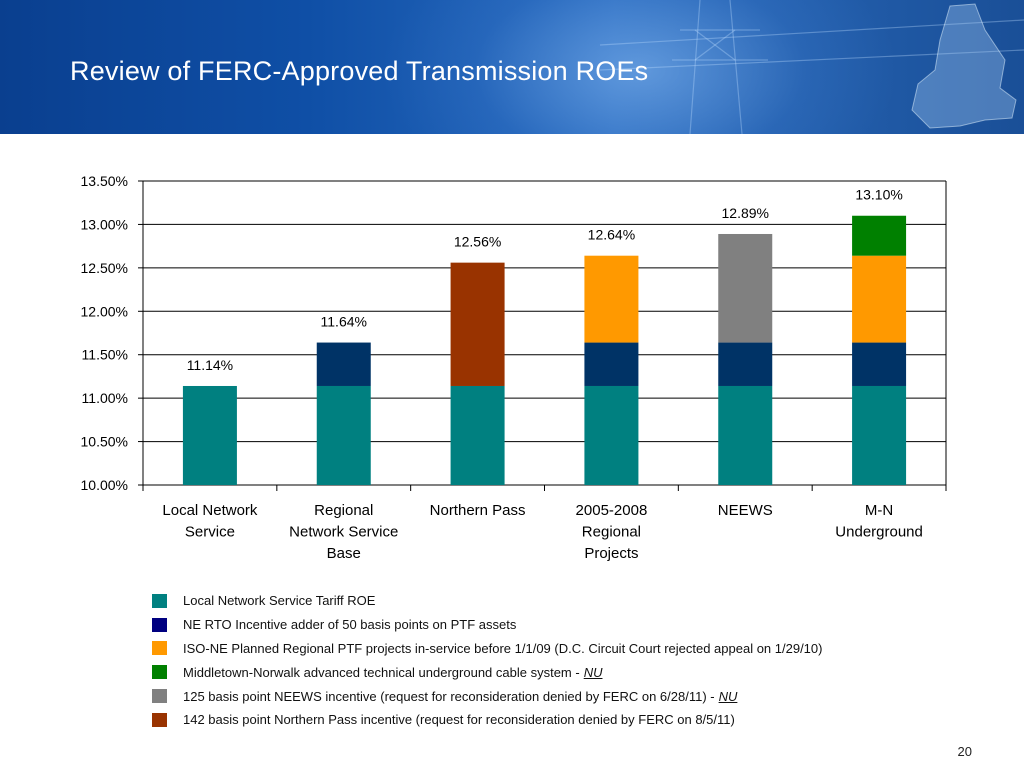 The image size is (1024, 768). Describe the element at coordinates (611, 235) in the screenshot. I see `data-label: 12.64%` at that location.